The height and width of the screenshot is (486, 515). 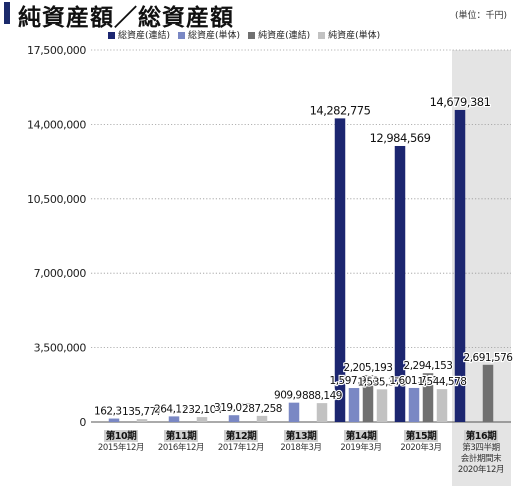 I want to click on legend-label: 総資産(連結), so click(x=144, y=36).